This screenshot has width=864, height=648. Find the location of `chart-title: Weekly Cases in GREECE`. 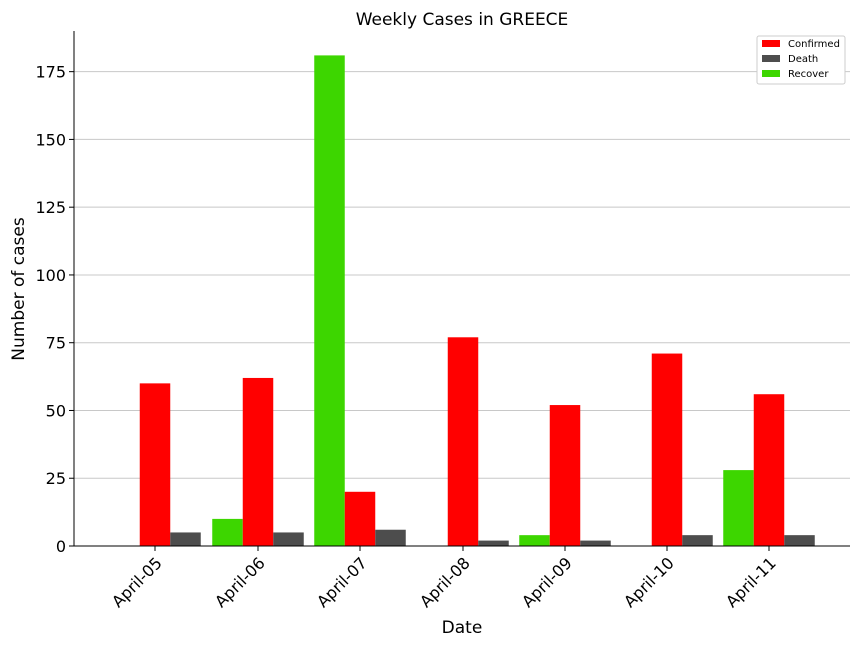

chart-title: Weekly Cases in GREECE is located at coordinates (462, 20).